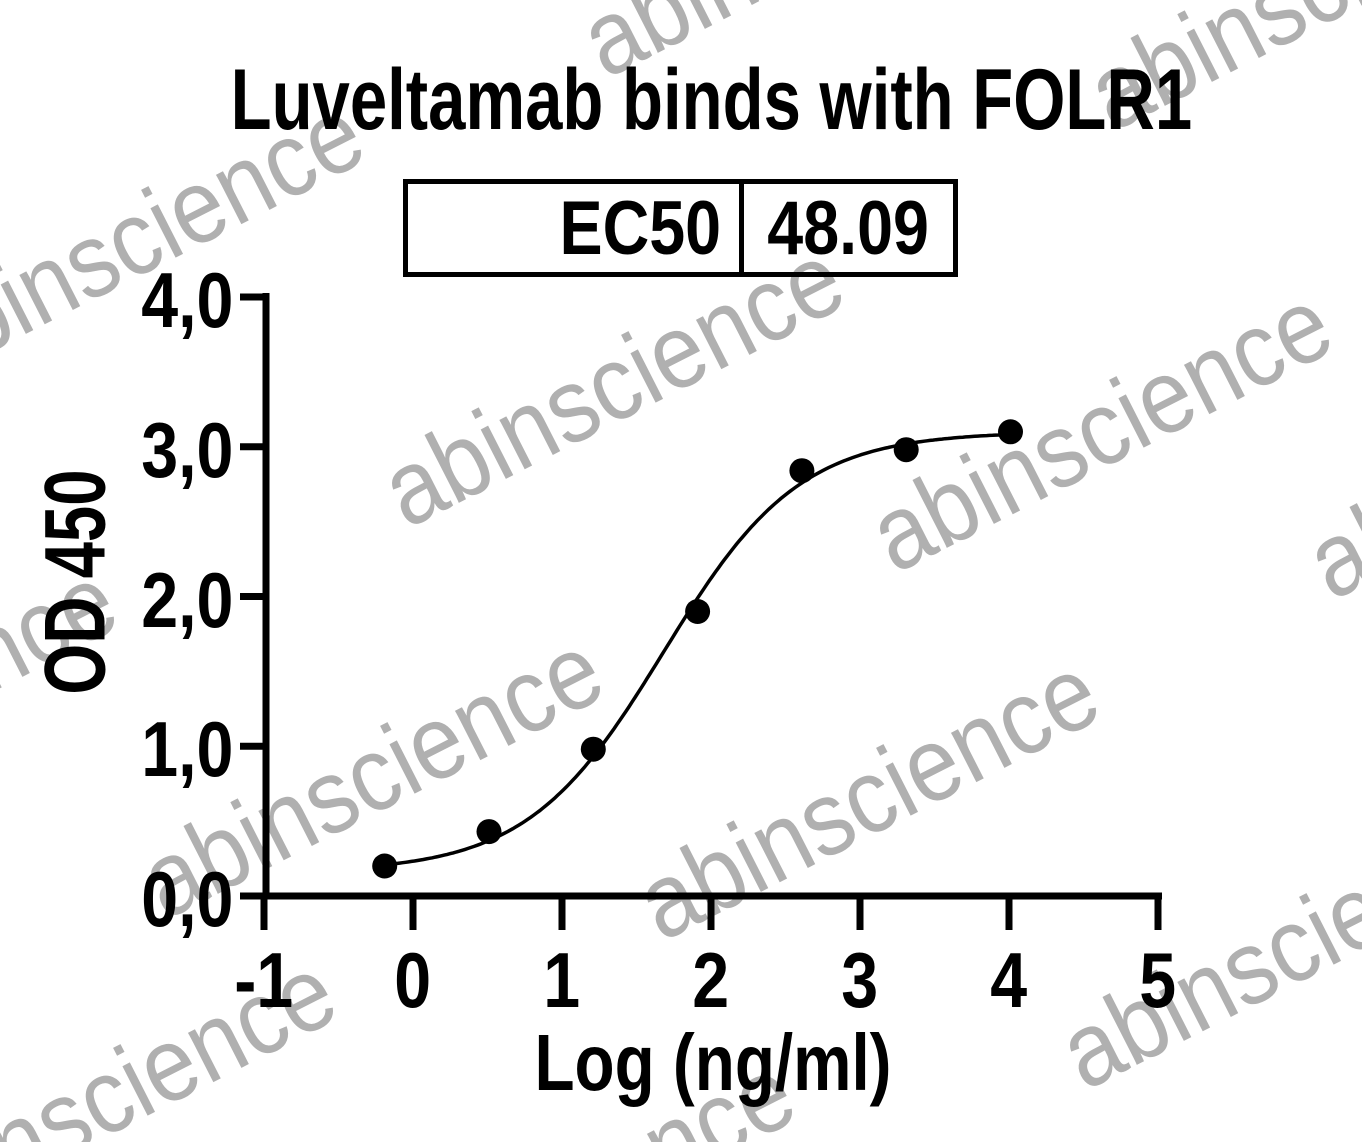  I want to click on ec50-value: 48.09, so click(848, 228).